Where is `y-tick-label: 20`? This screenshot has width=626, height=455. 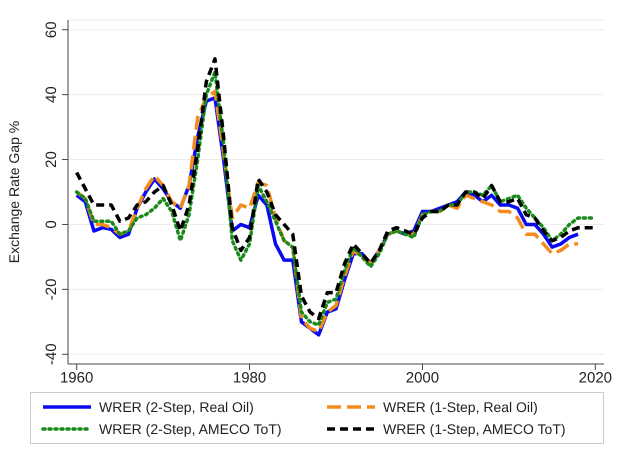
y-tick-label: 20 is located at coordinates (51, 159).